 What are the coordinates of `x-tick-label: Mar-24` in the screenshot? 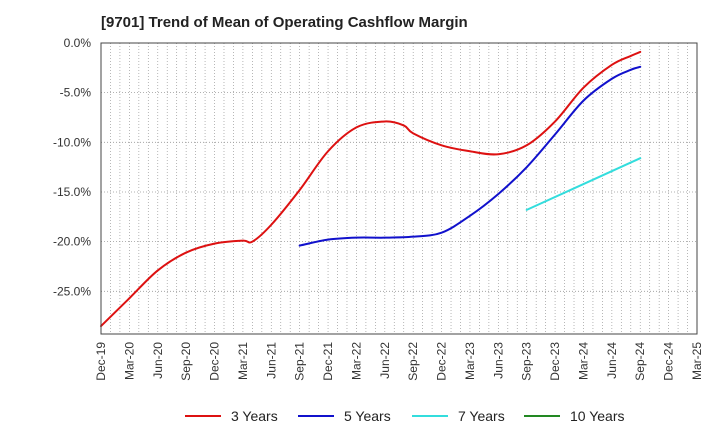 It's located at (583, 361).